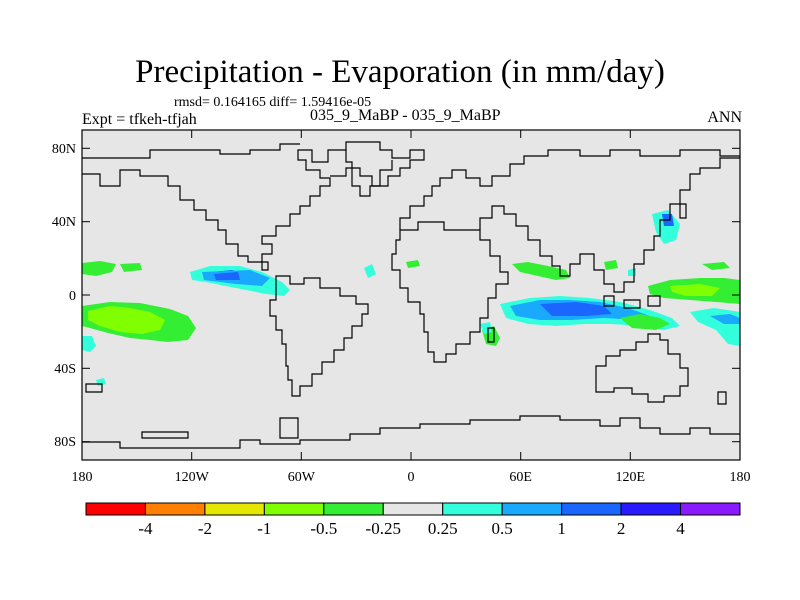  Describe the element at coordinates (302, 477) in the screenshot. I see `lon-label: 60W` at that location.